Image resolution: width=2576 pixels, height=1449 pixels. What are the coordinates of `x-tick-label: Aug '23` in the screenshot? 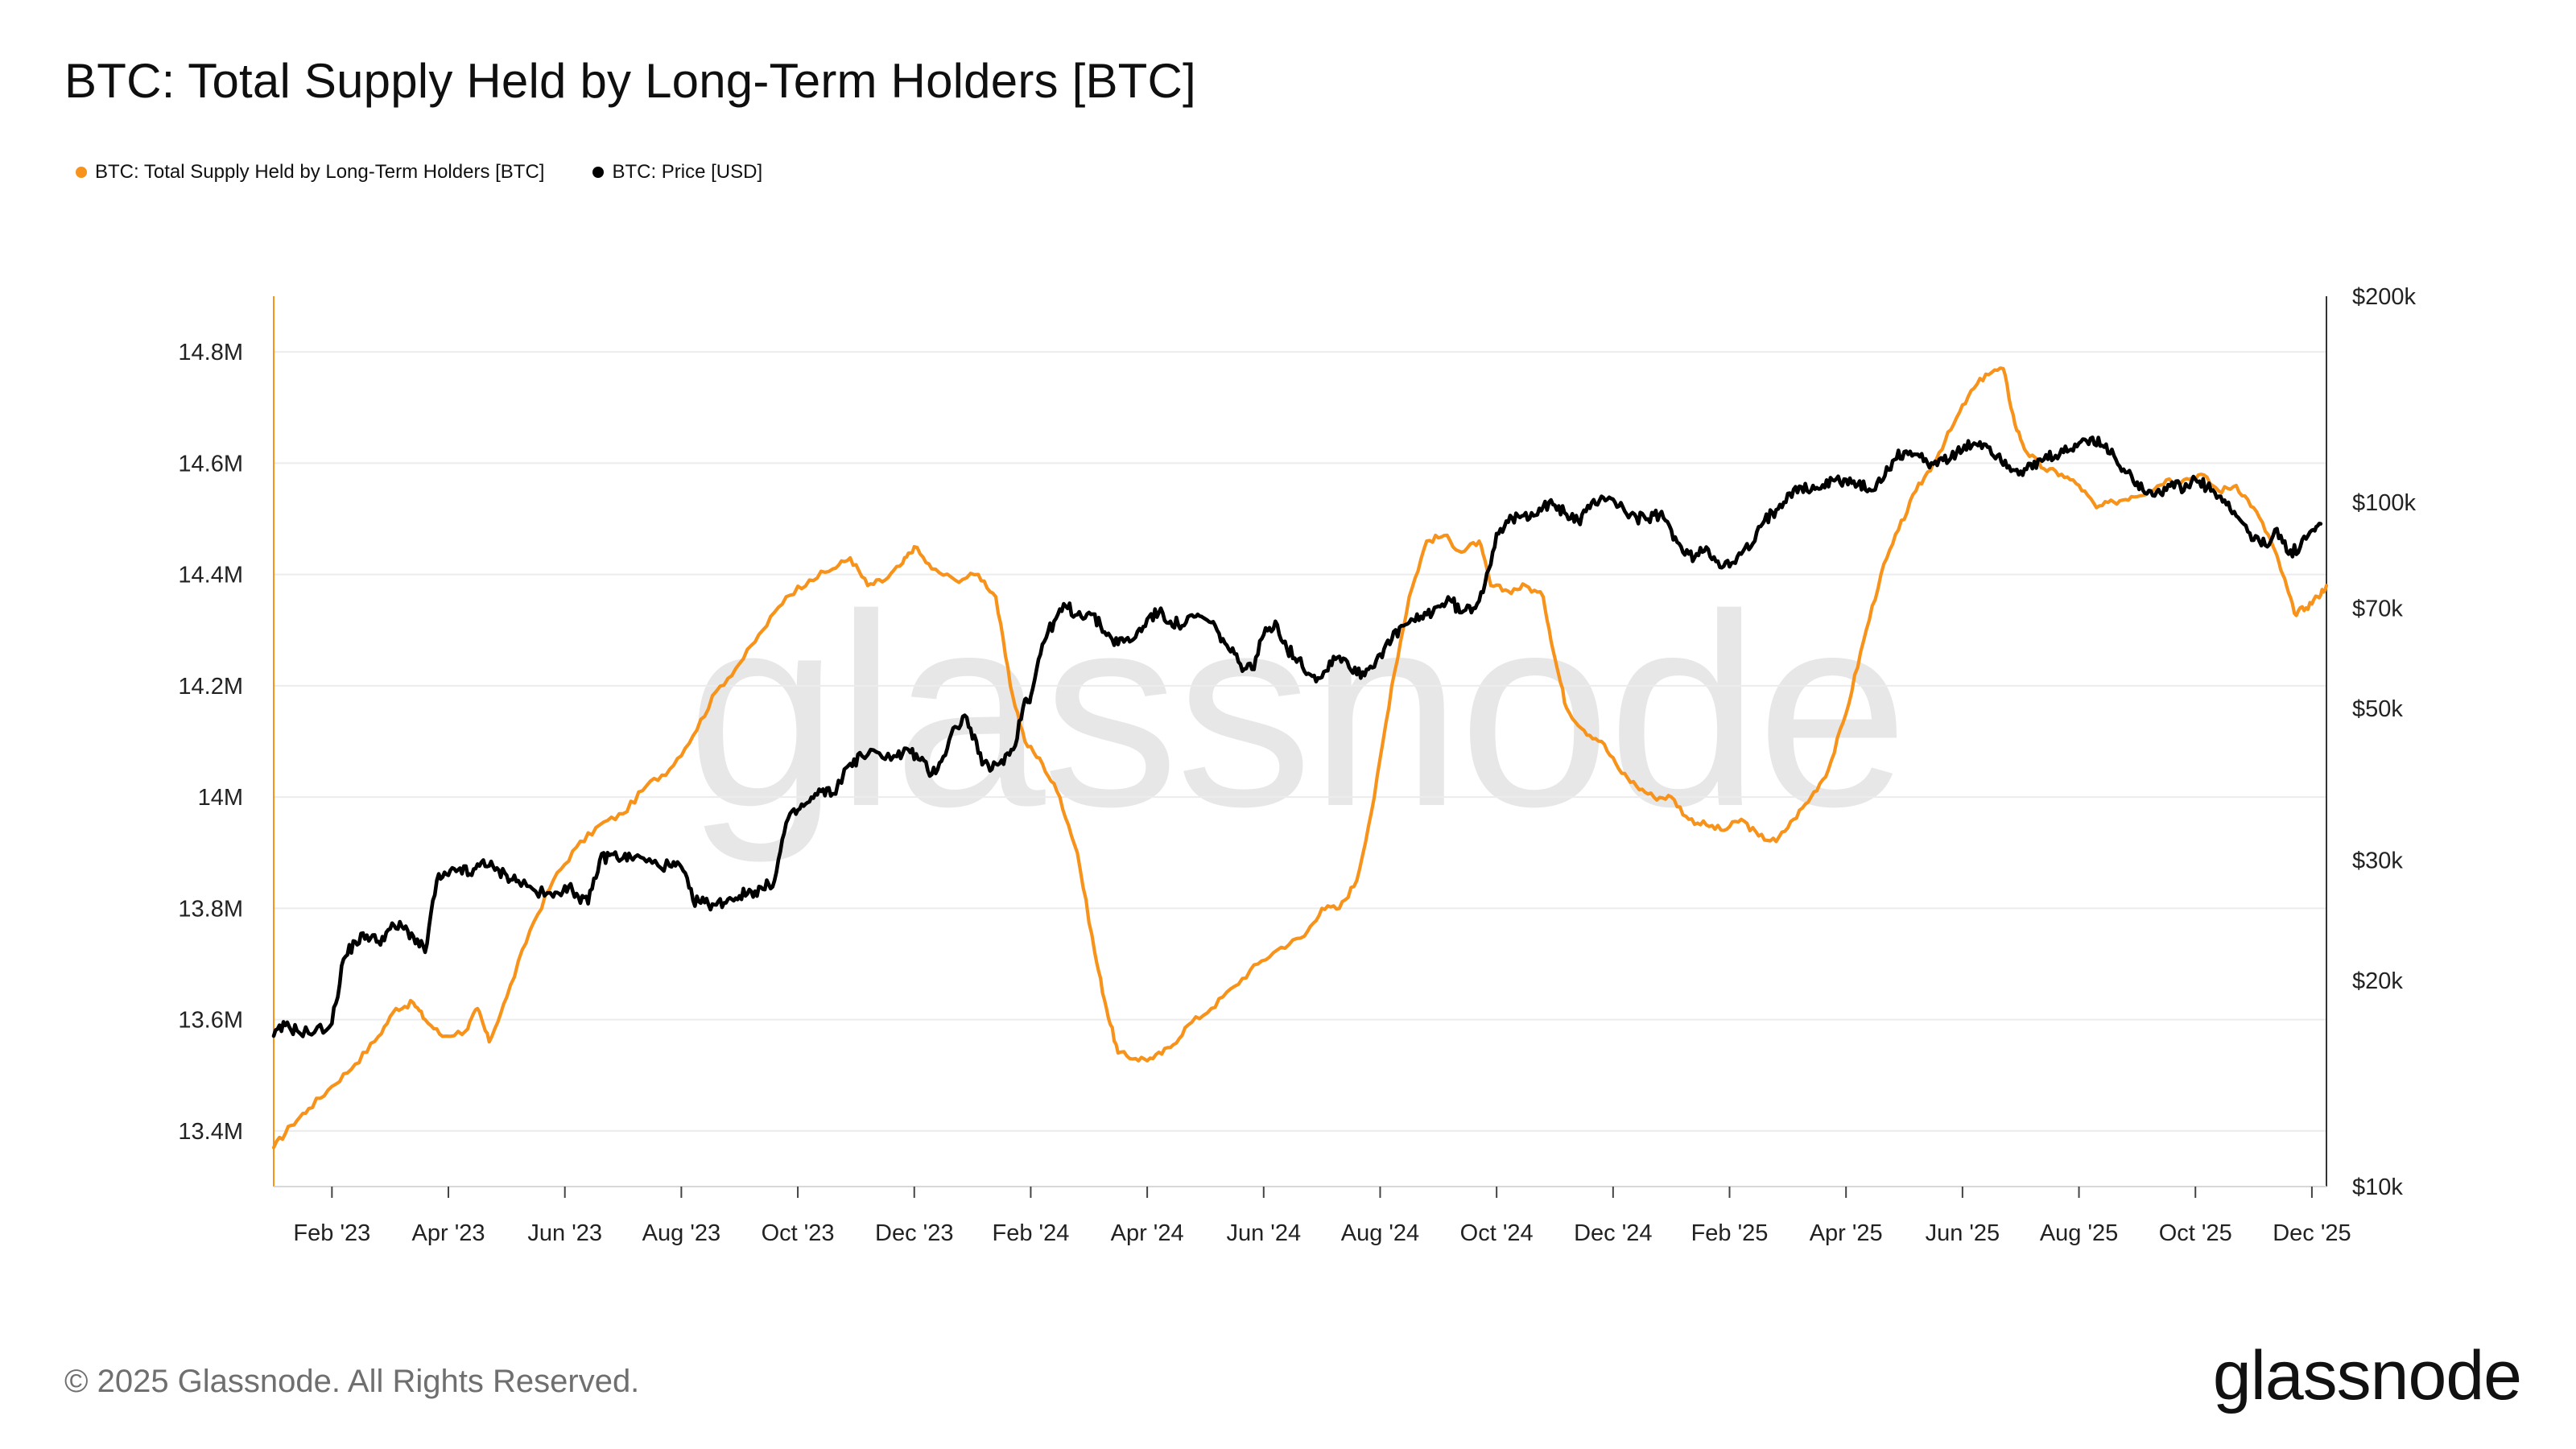 It's located at (681, 1233).